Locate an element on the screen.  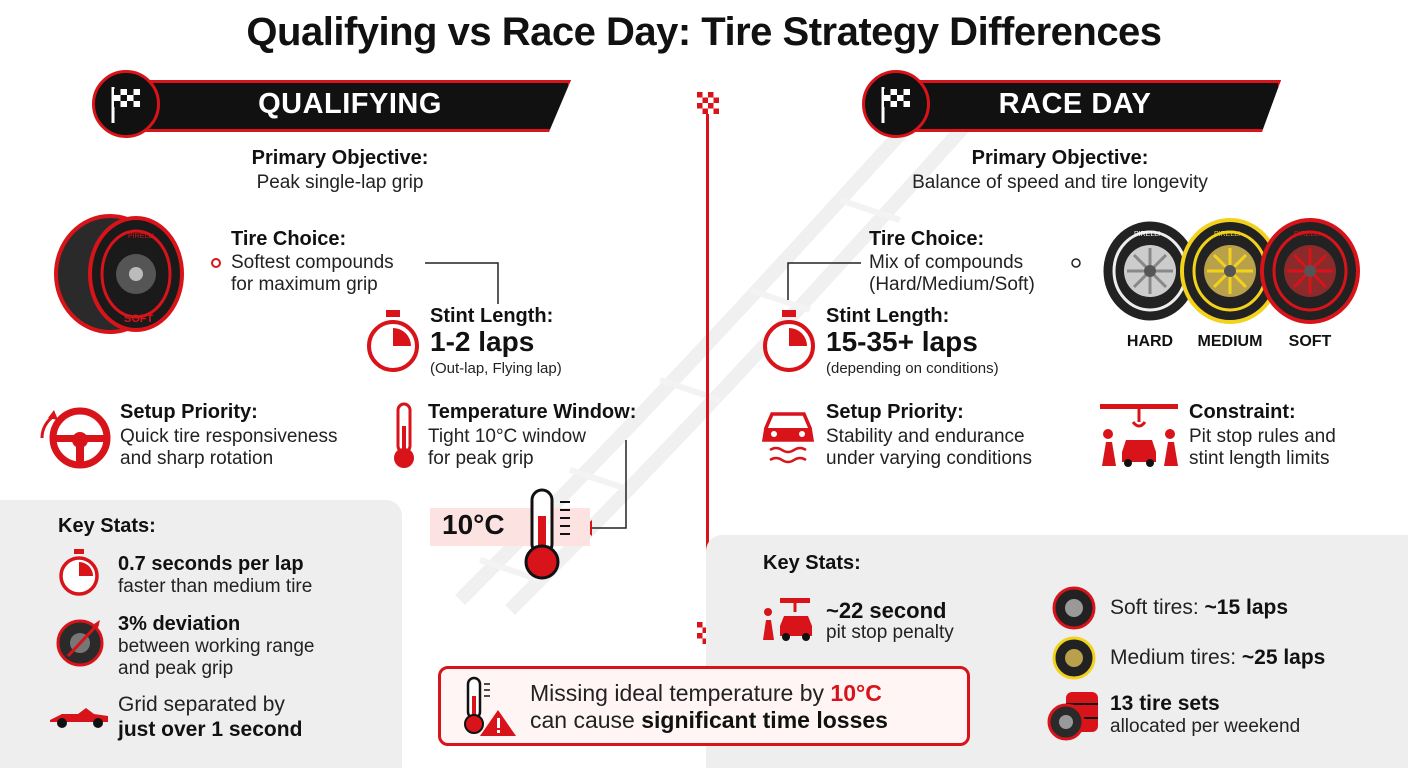
center-divider is located at coordinates (707, 375).